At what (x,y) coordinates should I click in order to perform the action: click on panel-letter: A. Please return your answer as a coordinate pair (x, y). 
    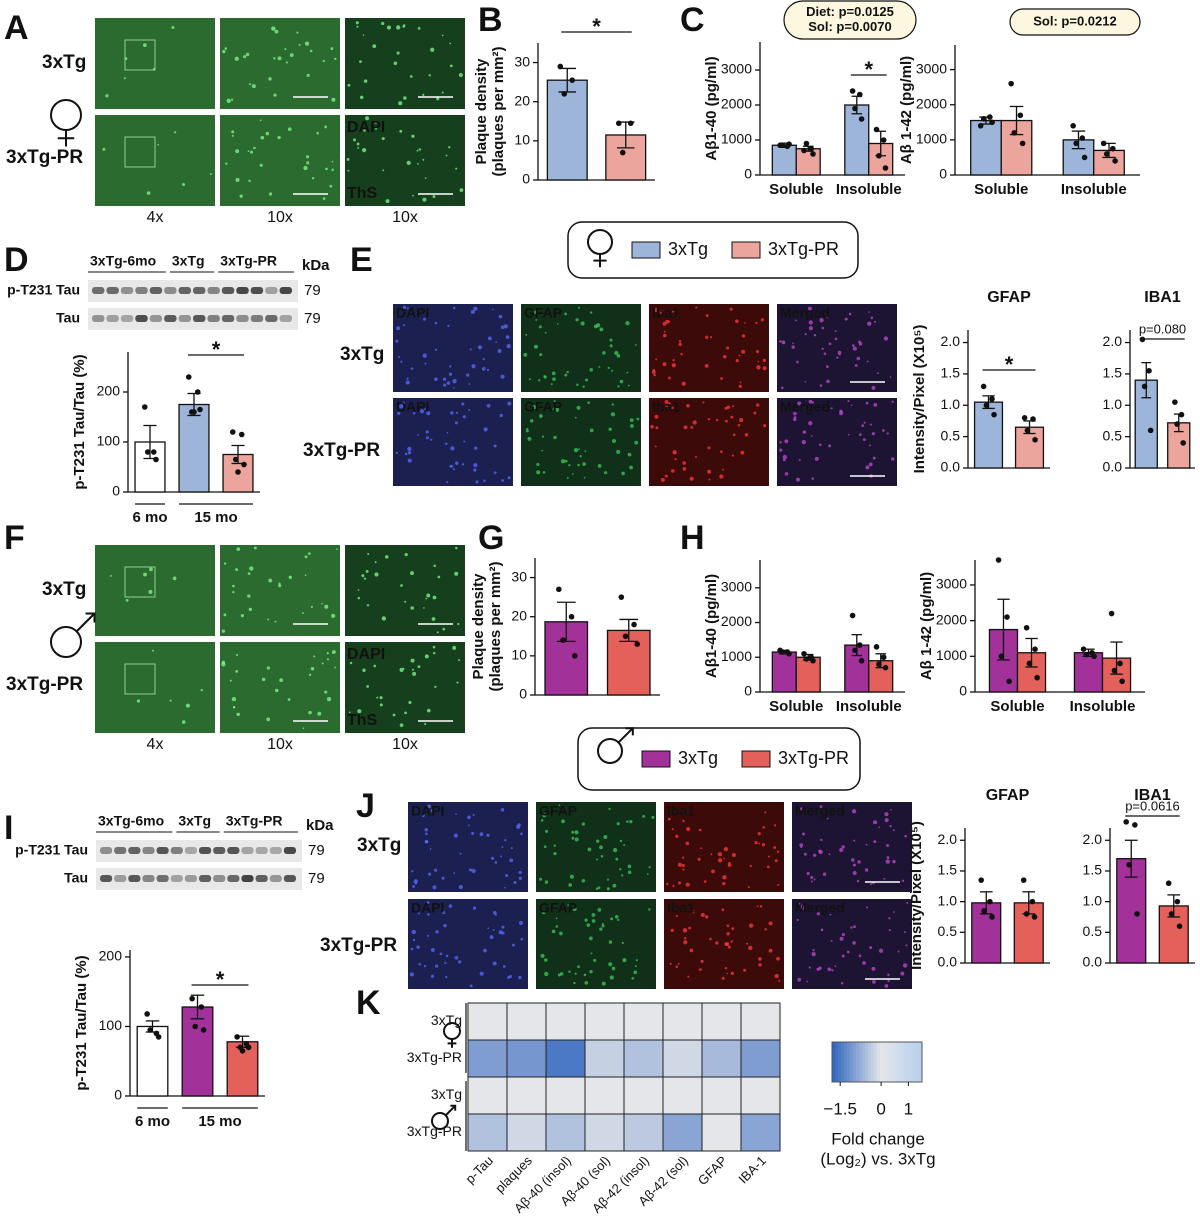
    Looking at the image, I should click on (16, 28).